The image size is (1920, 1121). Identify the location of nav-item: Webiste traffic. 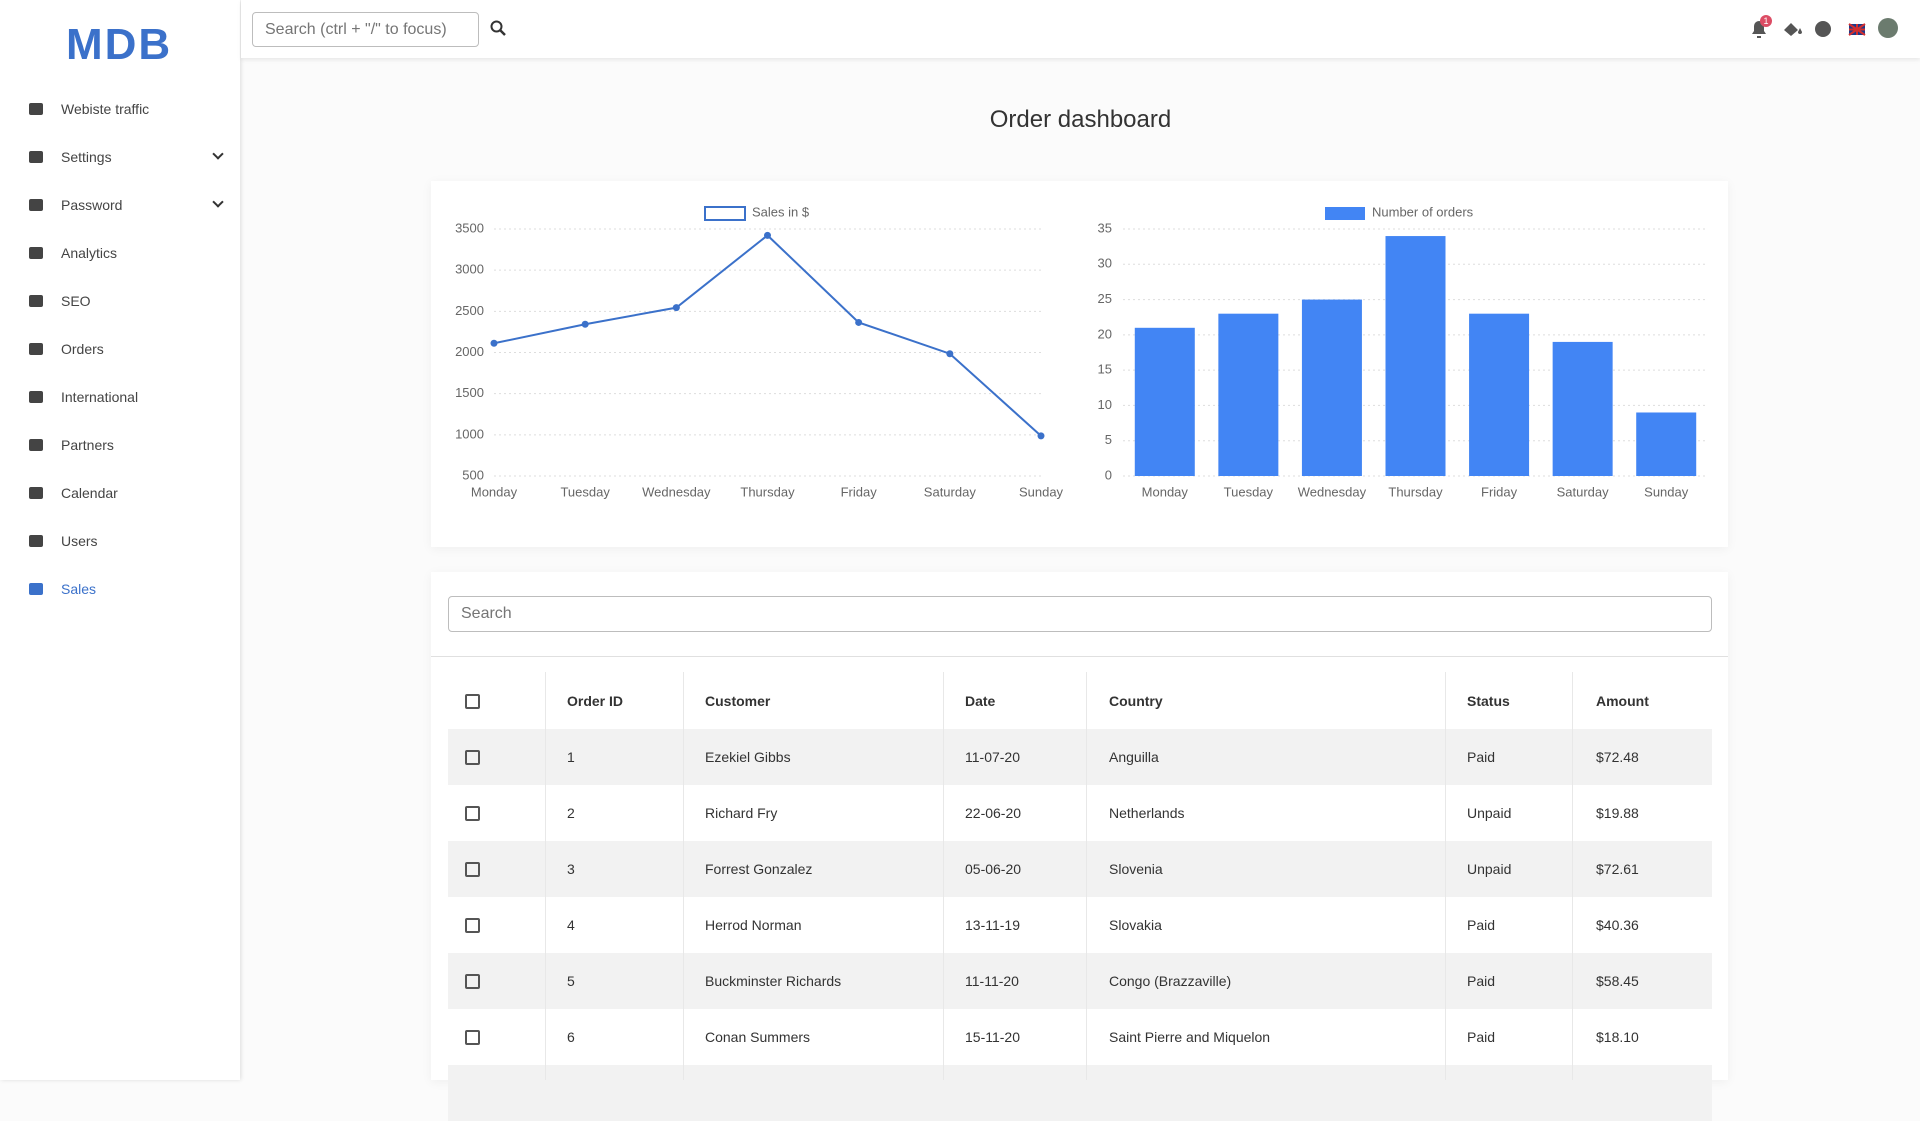
(120, 109).